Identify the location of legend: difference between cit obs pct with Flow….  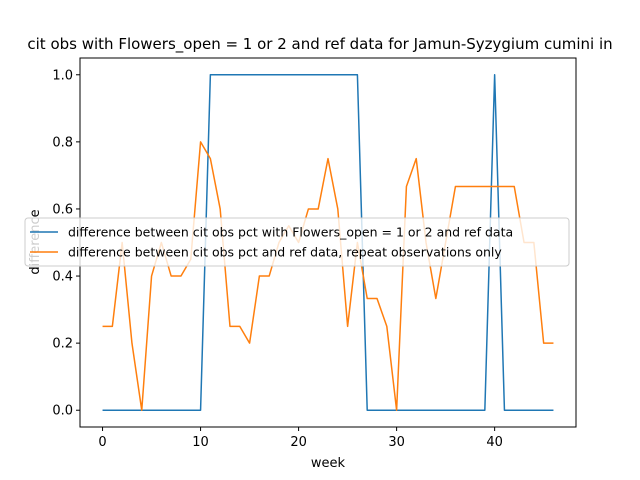
(297, 242).